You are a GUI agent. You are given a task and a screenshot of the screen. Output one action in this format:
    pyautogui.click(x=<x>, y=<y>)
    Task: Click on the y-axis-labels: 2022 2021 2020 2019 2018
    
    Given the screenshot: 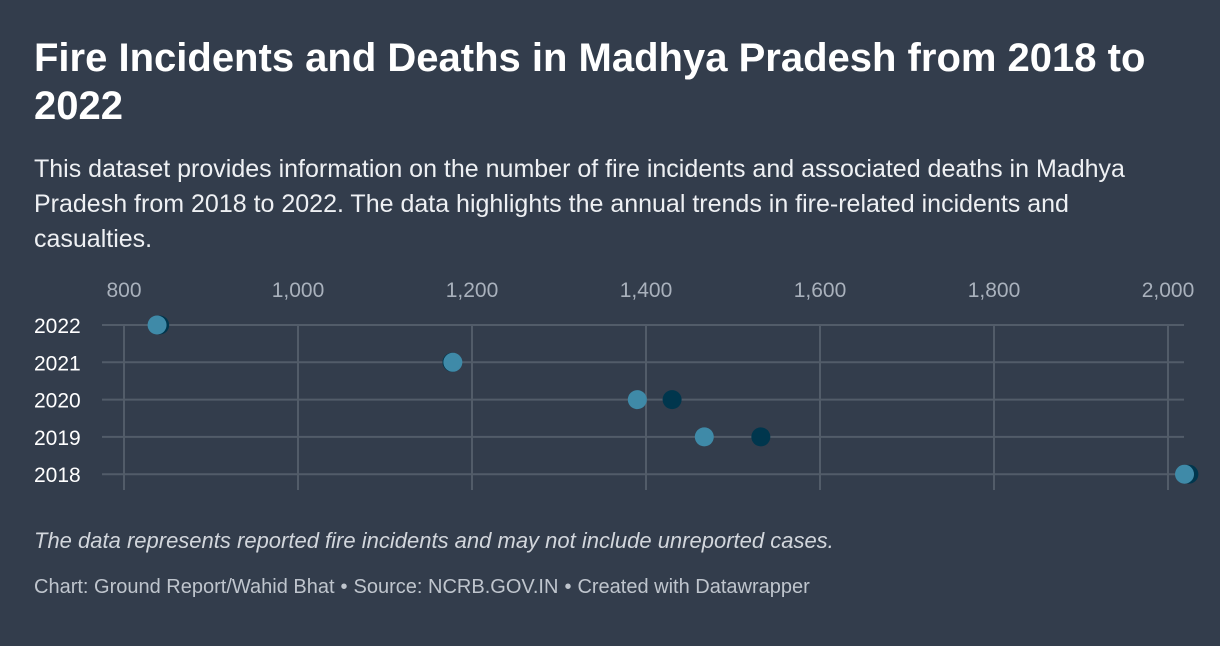 What is the action you would take?
    pyautogui.click(x=57, y=401)
    